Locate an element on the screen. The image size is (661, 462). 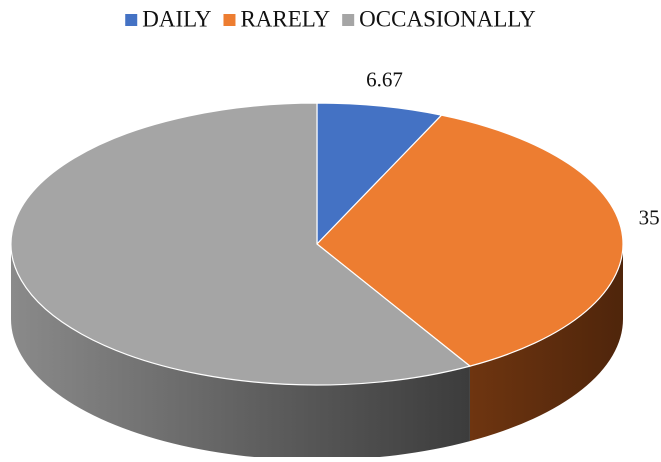
legend-label-rarely: RARELY is located at coordinates (285, 18).